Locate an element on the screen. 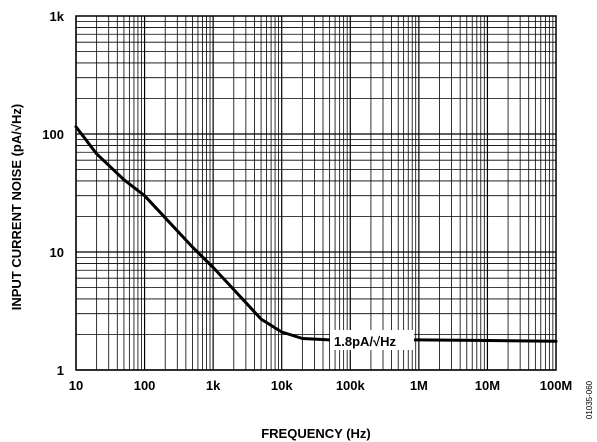 The width and height of the screenshot is (597, 442). y-axis-title: INPUT CURRENT NOISE (pA/√Hz) is located at coordinates (16, 207).